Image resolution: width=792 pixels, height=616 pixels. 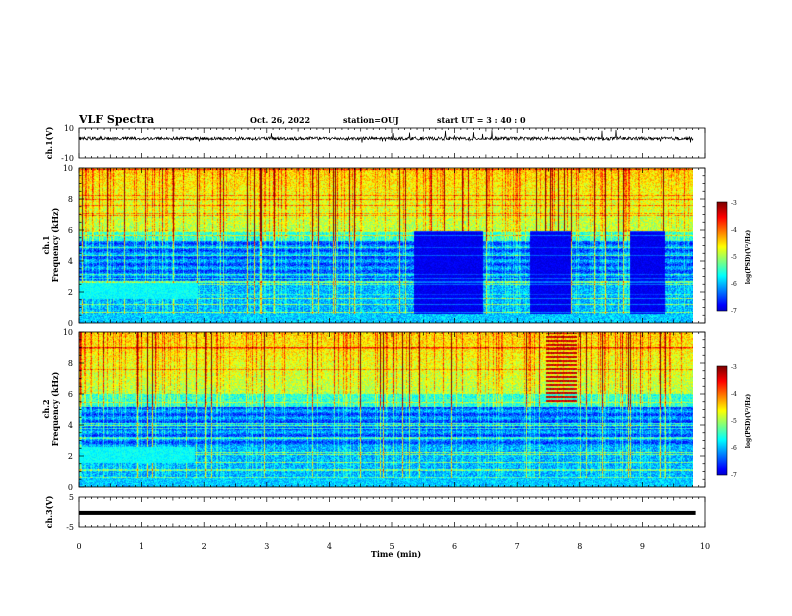 I want to click on ch1-ytick-6: 6, so click(x=70, y=230).